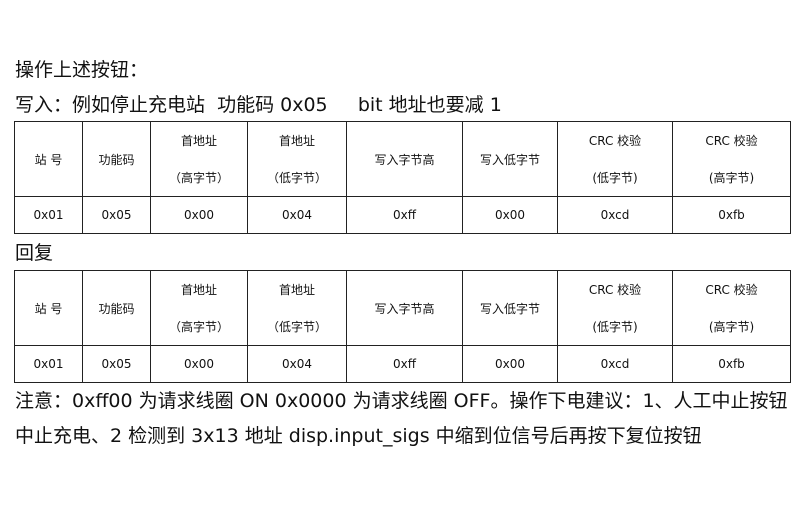 The image size is (800, 520). I want to click on reply-label: 回复, so click(34, 253).